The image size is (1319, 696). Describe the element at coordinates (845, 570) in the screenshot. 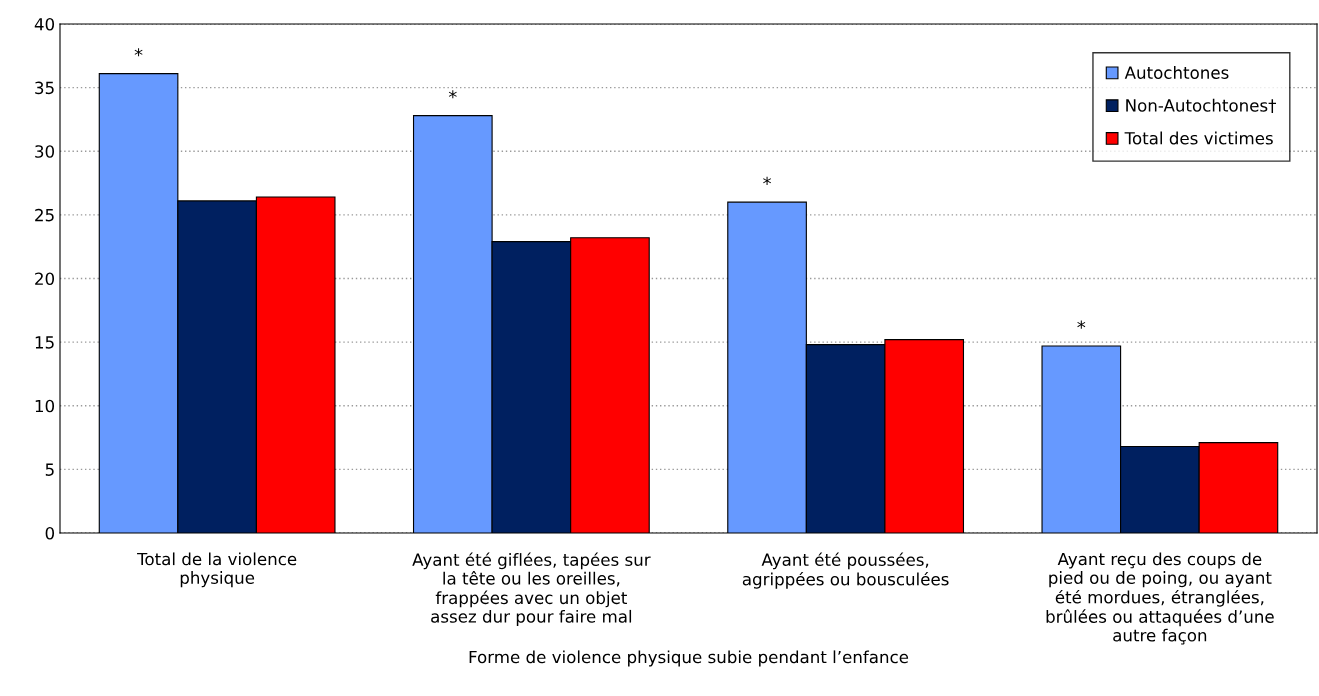

I see `x-tick-label: Ayant été poussées, agrippées ou bousculées` at that location.